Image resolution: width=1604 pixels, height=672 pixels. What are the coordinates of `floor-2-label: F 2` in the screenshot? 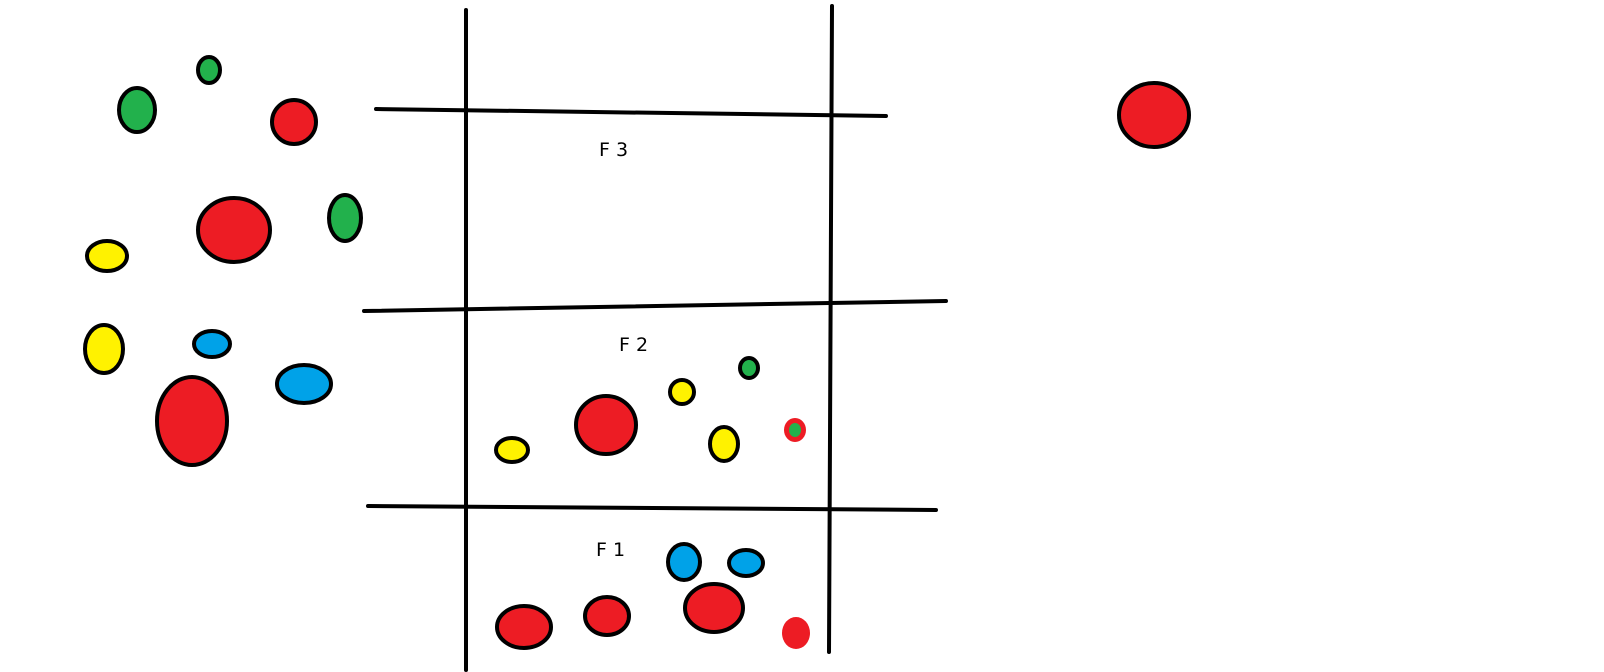 It's located at (633, 345).